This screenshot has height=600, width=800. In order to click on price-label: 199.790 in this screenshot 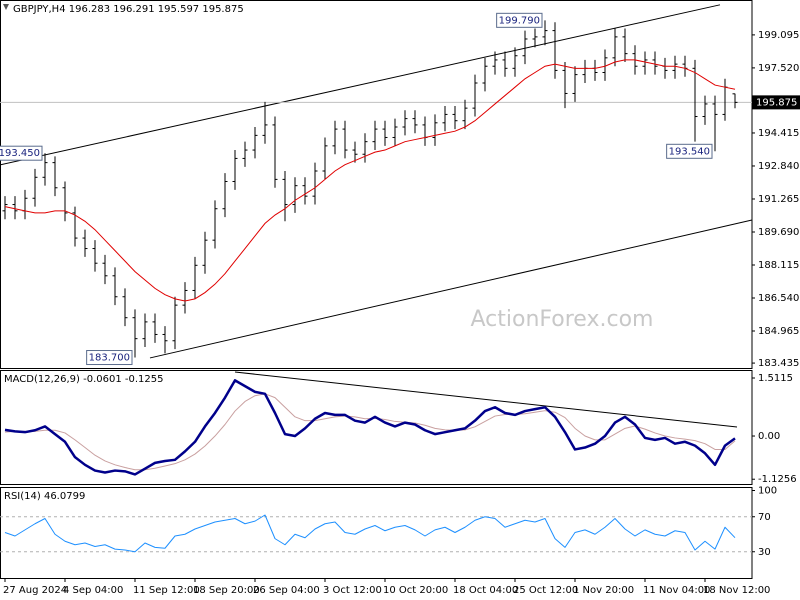, I will do `click(519, 20)`.